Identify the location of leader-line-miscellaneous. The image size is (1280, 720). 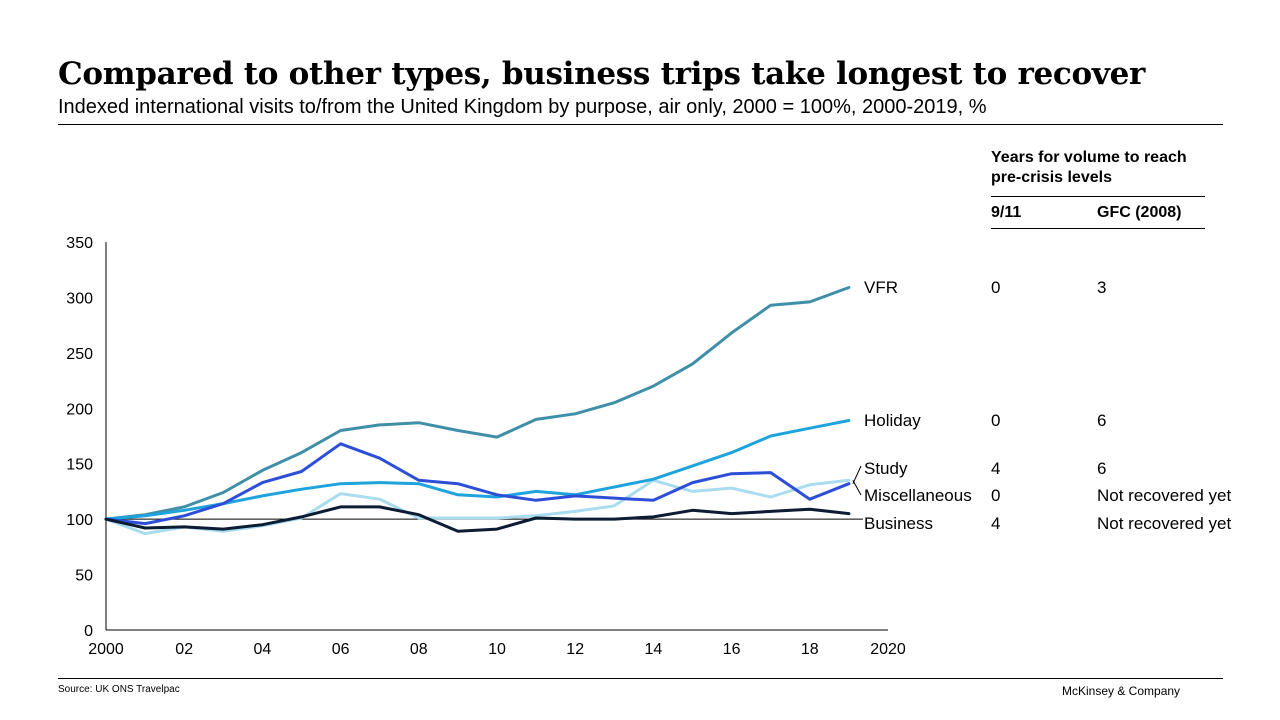
(857, 488).